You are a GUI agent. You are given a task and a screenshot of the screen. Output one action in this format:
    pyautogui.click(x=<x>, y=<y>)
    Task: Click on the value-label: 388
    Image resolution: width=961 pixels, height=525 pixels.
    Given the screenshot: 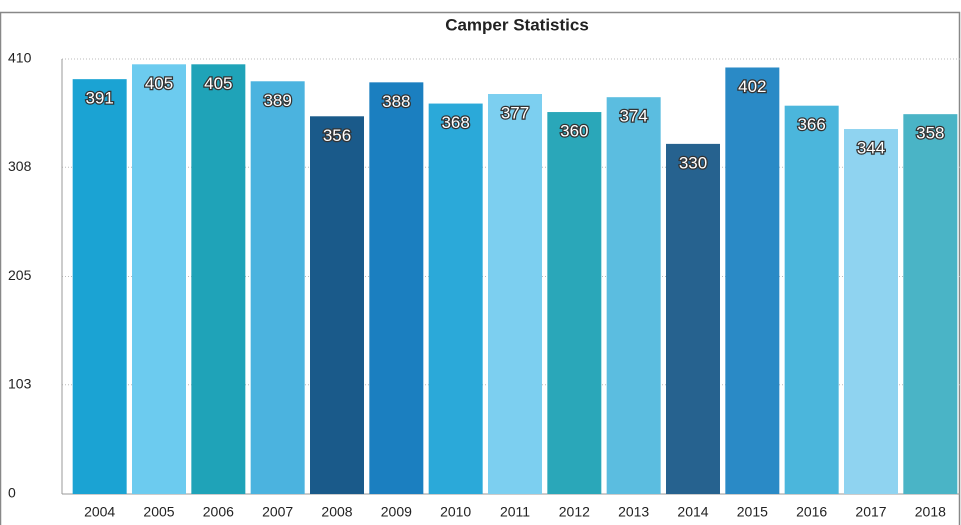 What is the action you would take?
    pyautogui.click(x=396, y=101)
    